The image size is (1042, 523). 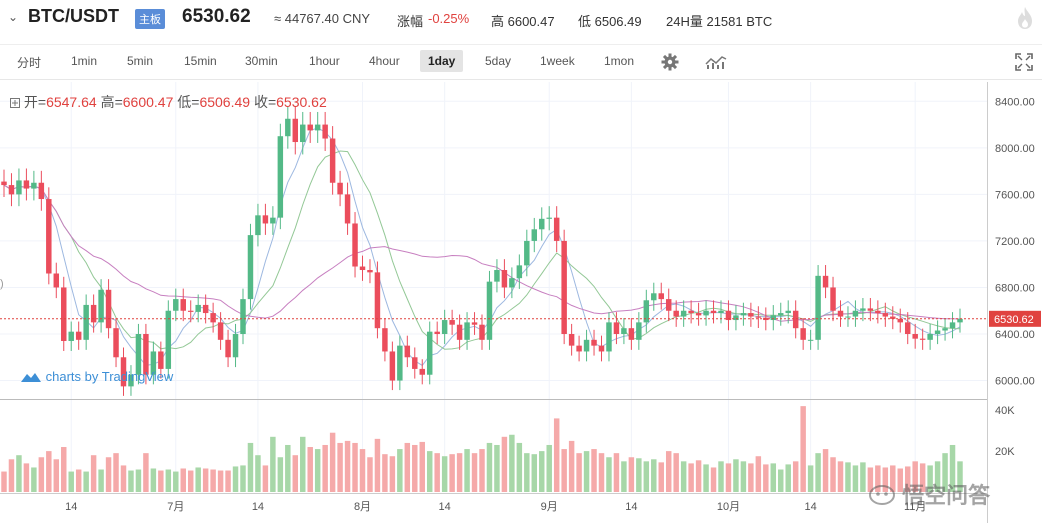 What do you see at coordinates (200, 61) in the screenshot?
I see `interval-tab-15min: 15min` at bounding box center [200, 61].